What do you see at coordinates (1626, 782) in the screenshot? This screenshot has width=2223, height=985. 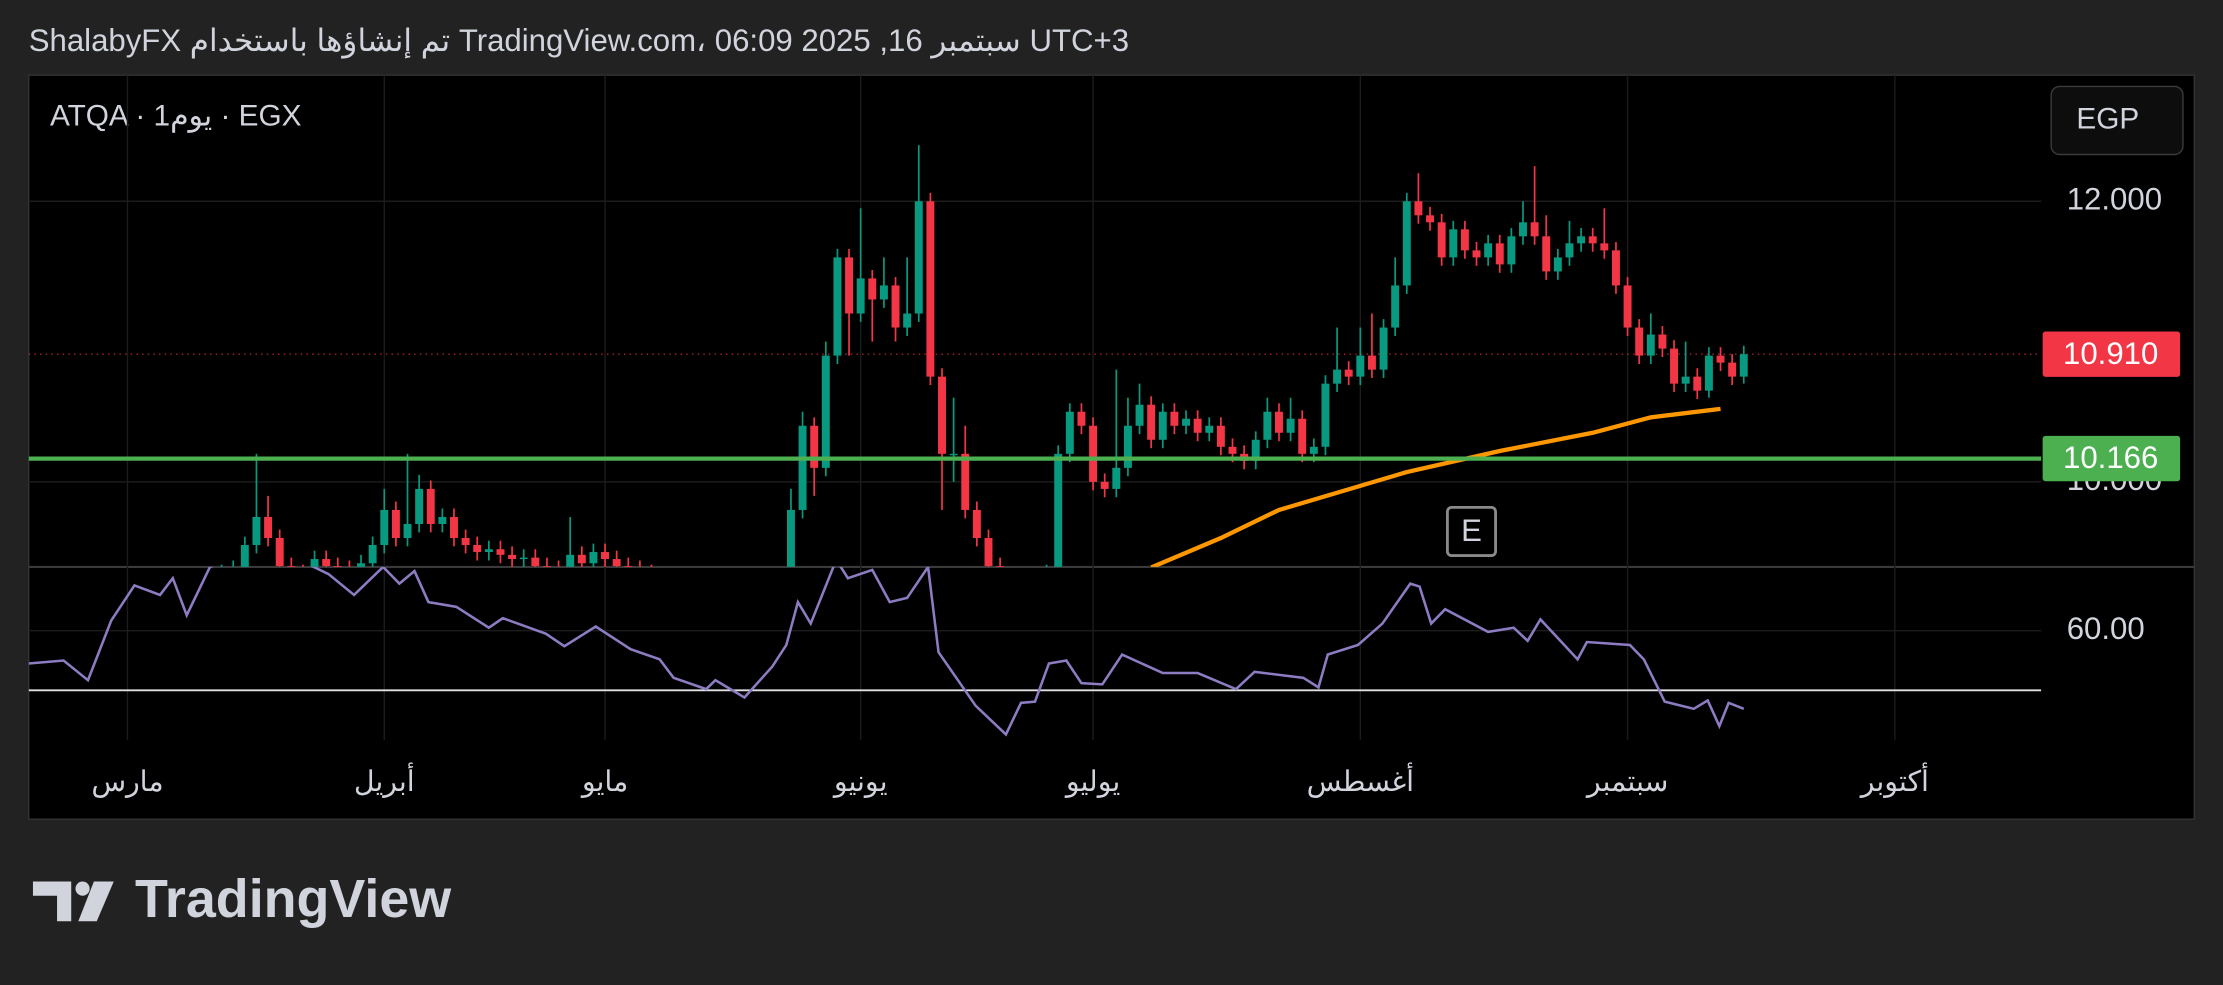 I see `x-tick-label: سبتمبر` at bounding box center [1626, 782].